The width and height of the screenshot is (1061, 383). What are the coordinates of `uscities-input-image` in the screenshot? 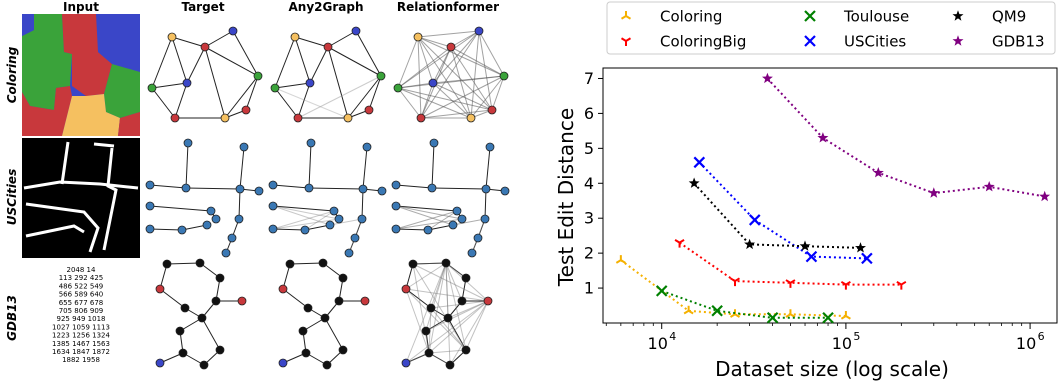 It's located at (81, 198).